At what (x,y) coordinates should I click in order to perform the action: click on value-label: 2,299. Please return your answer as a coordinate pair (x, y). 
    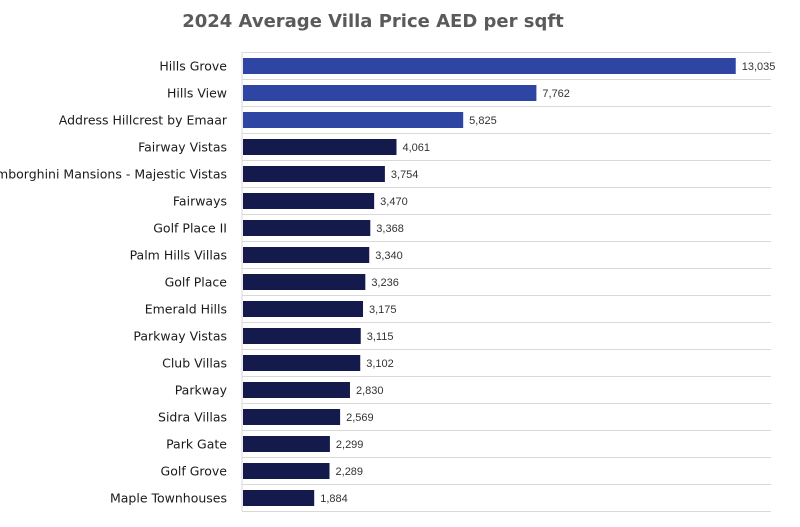
    Looking at the image, I should click on (350, 445).